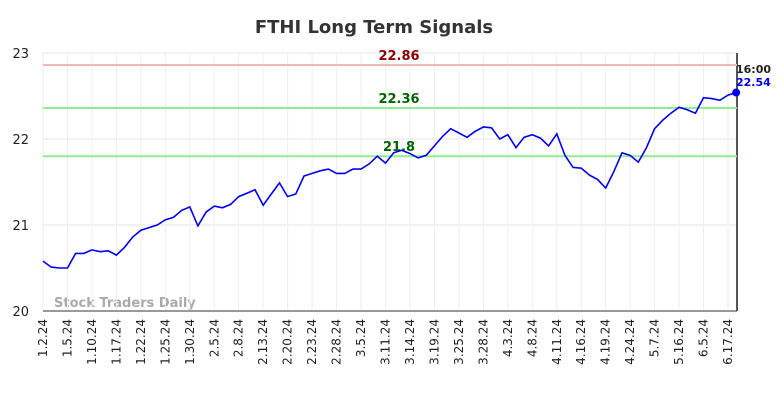 The width and height of the screenshot is (784, 398). I want to click on x-tick-label: 2.28.24, so click(337, 342).